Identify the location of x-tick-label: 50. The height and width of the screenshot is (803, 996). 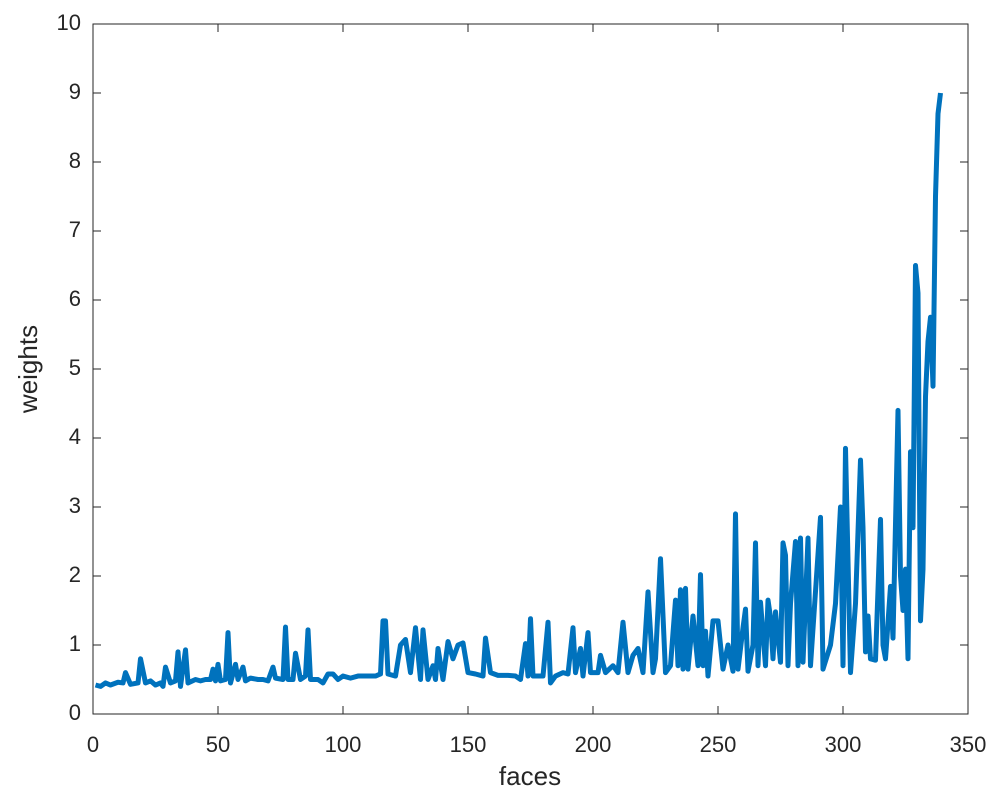
(218, 744).